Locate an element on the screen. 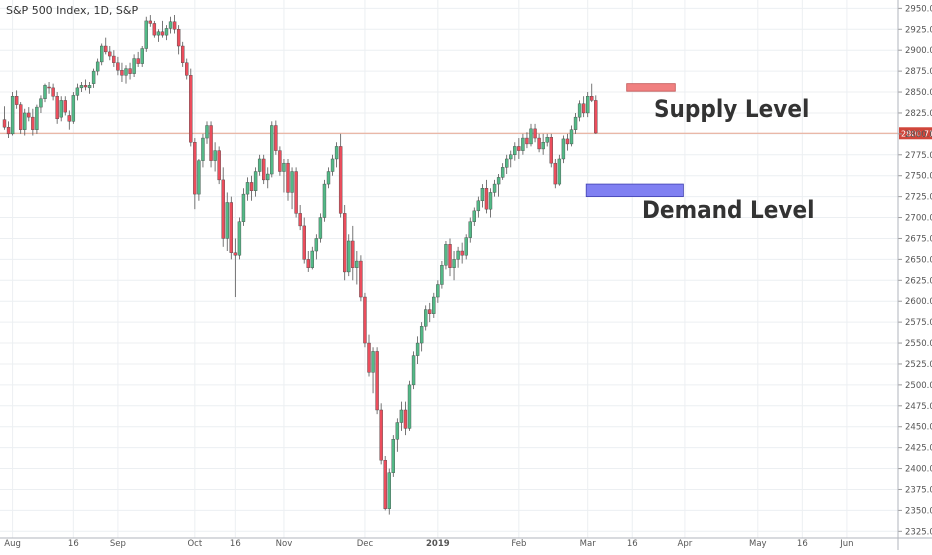 This screenshot has height=555, width=932. x-tick-label: Sep is located at coordinates (118, 544).